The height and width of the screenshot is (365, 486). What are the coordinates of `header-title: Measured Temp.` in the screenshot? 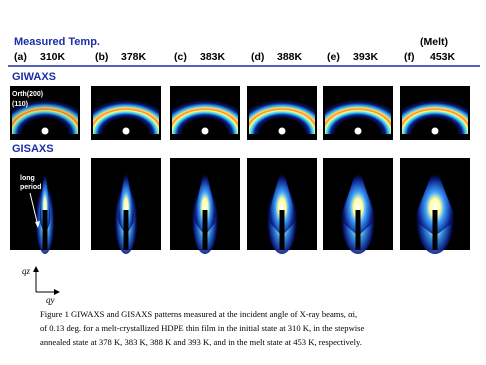 It's located at (57, 42).